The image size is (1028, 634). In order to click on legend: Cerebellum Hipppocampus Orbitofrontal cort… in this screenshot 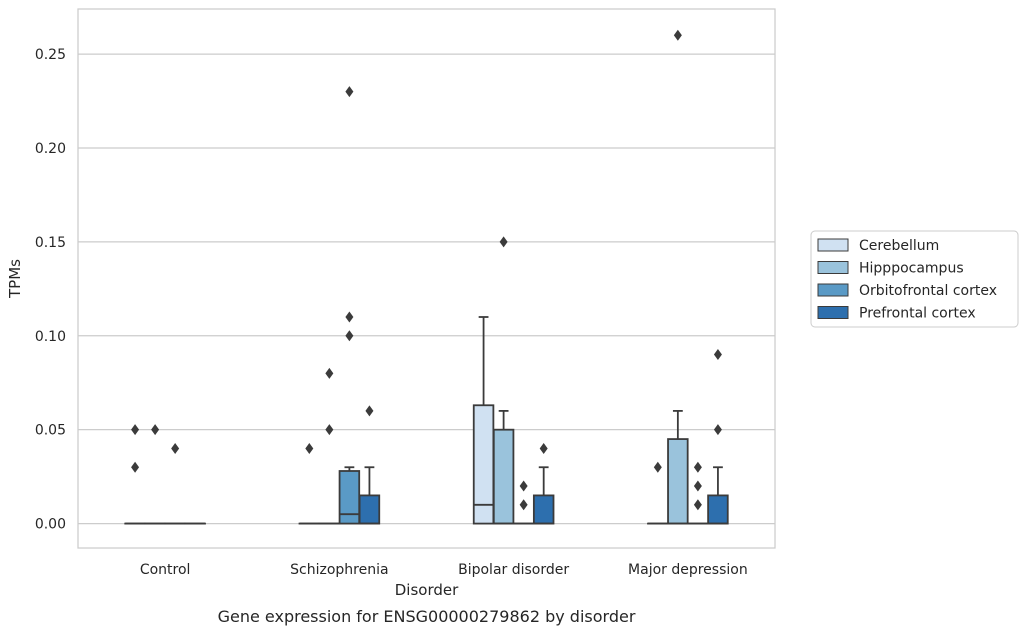, I will do `click(914, 279)`.